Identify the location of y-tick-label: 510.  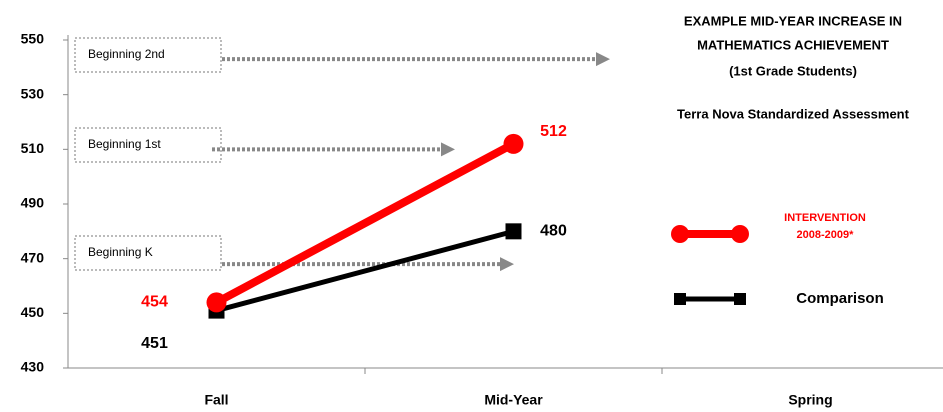
(33, 148).